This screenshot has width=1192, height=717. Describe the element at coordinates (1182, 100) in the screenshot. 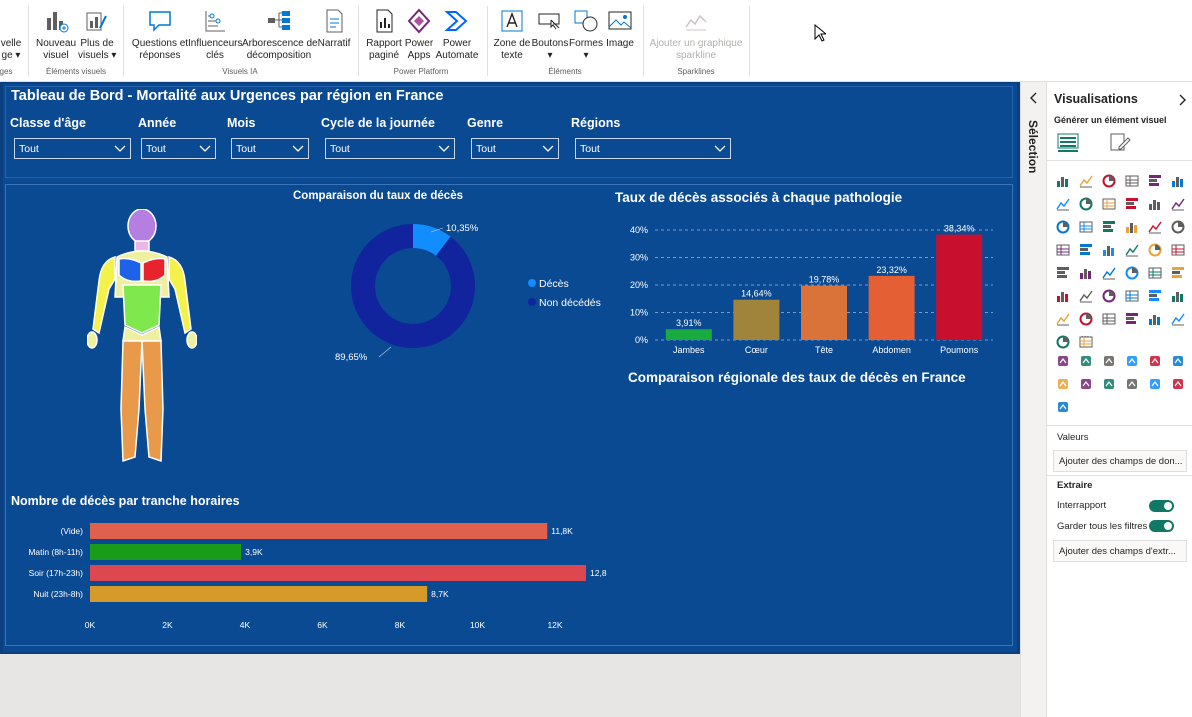

I see `chevron-right-icon` at that location.